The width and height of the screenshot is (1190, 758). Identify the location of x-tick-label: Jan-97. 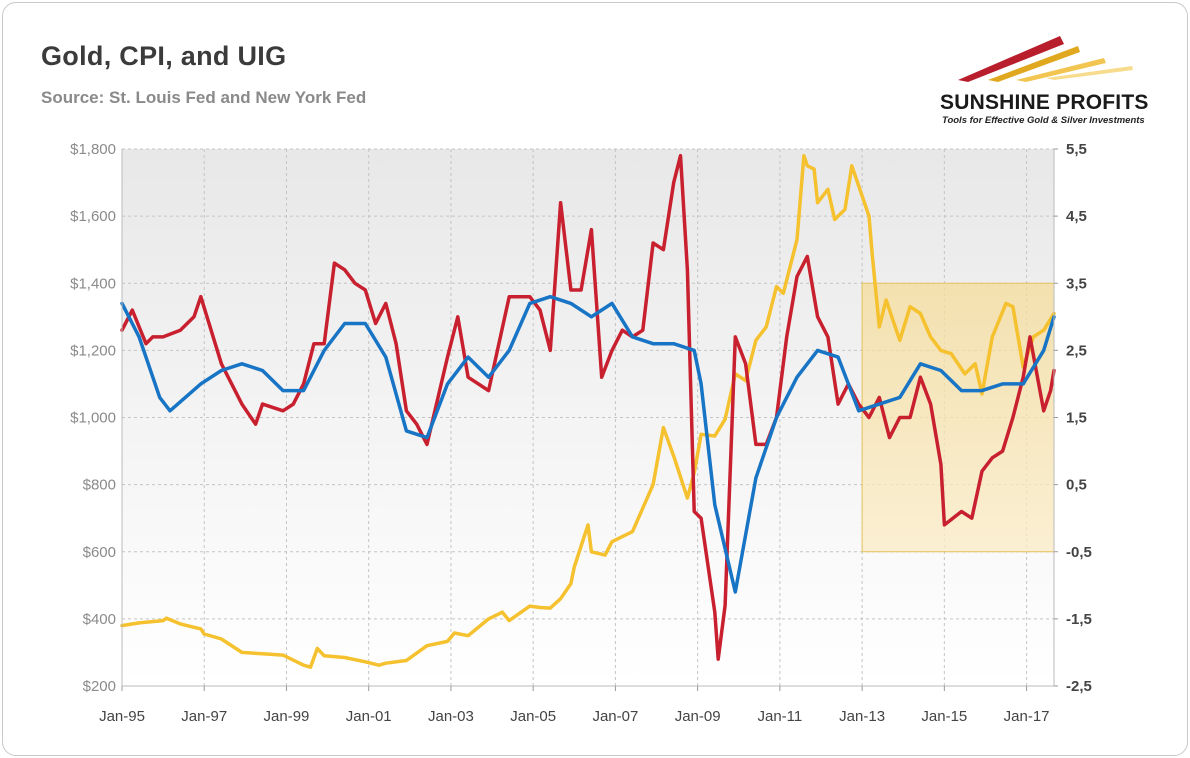
(204, 716).